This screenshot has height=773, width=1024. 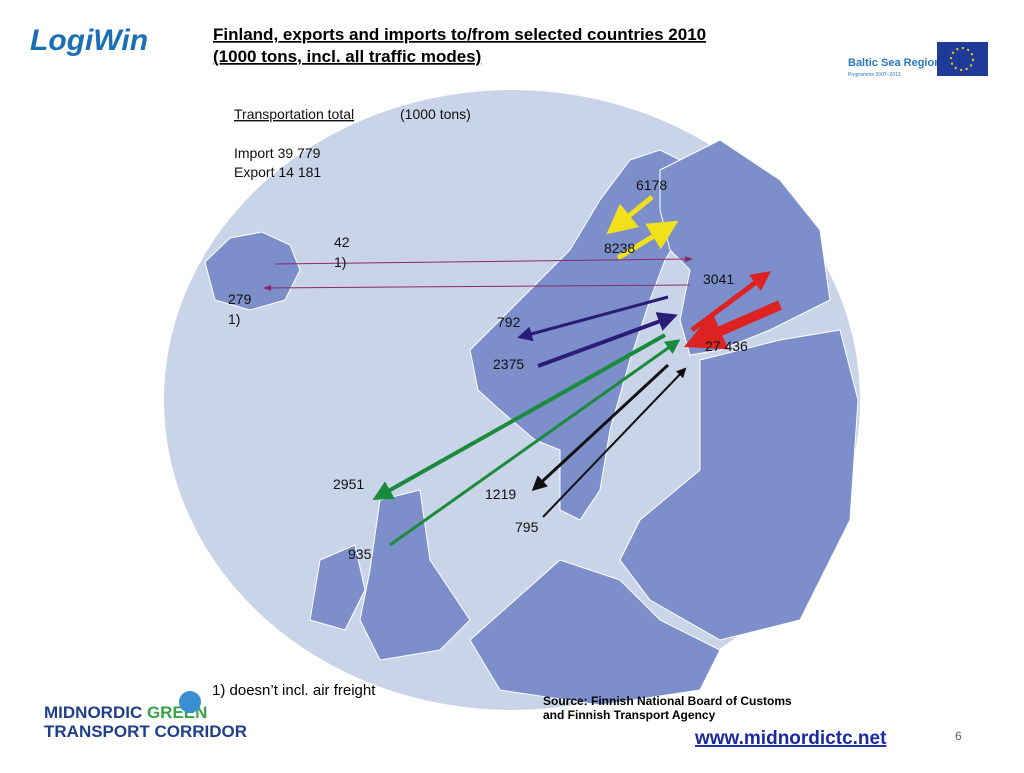 I want to click on flow-label: 8238, so click(x=619, y=248).